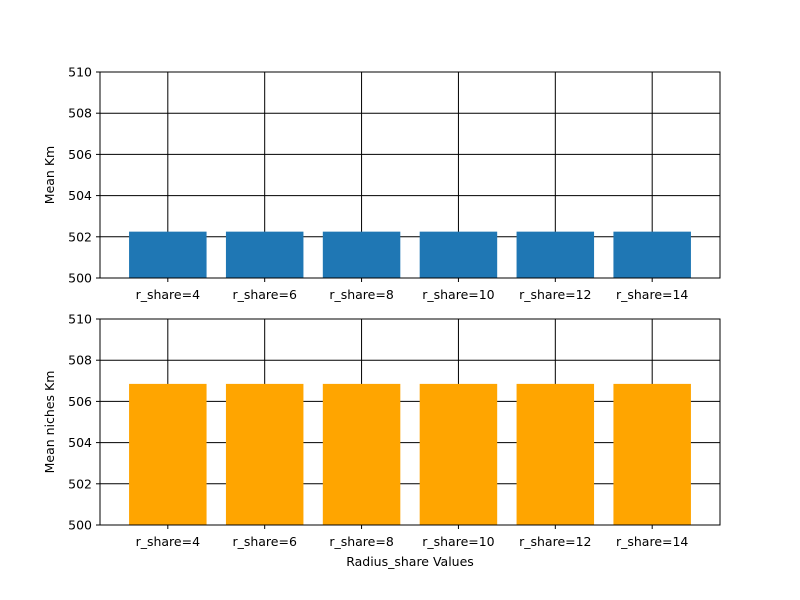 This screenshot has width=800, height=600. I want to click on y-axis-label: Mean Km, so click(49, 175).